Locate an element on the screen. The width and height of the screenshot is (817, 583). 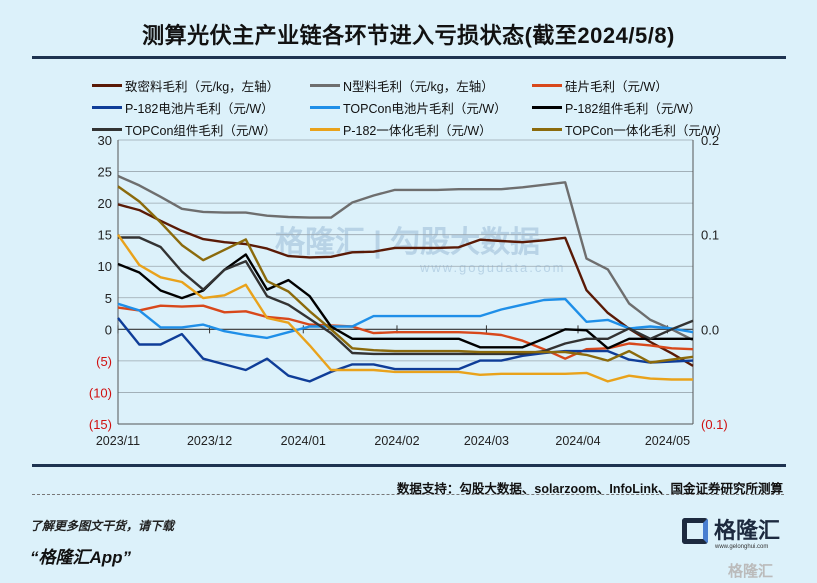
x-tick-label: 2024/03 is located at coordinates (486, 441).